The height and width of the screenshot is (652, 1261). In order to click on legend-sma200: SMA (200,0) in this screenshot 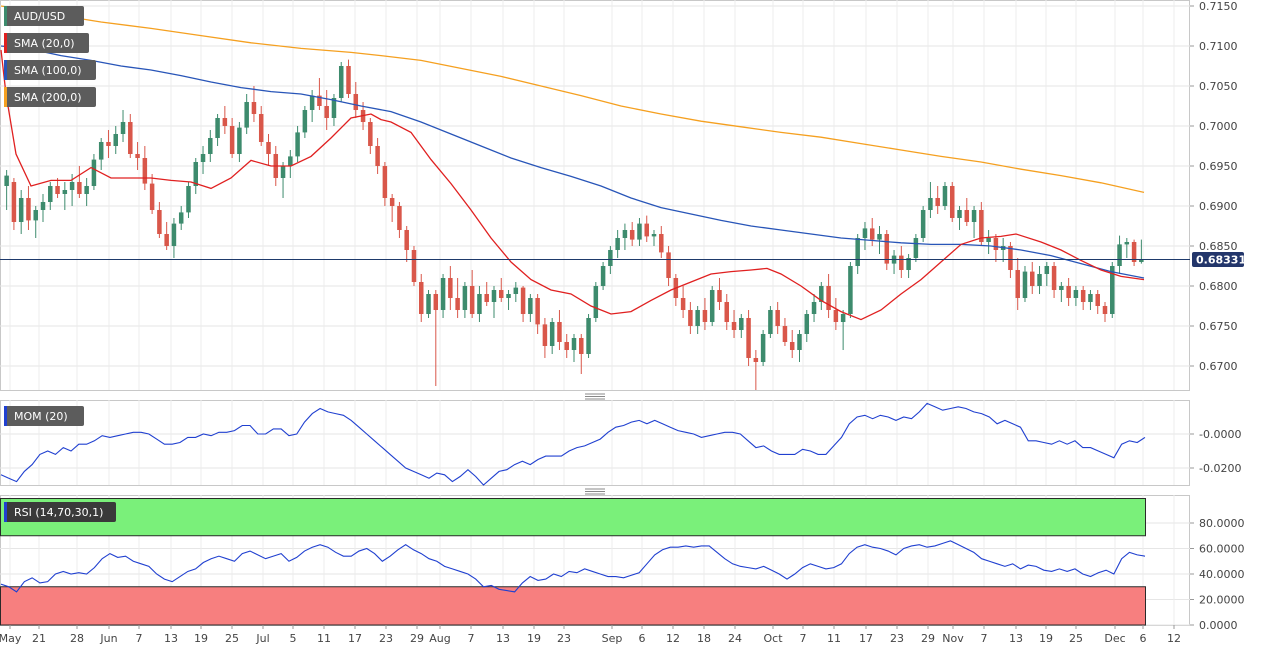, I will do `click(50, 97)`.